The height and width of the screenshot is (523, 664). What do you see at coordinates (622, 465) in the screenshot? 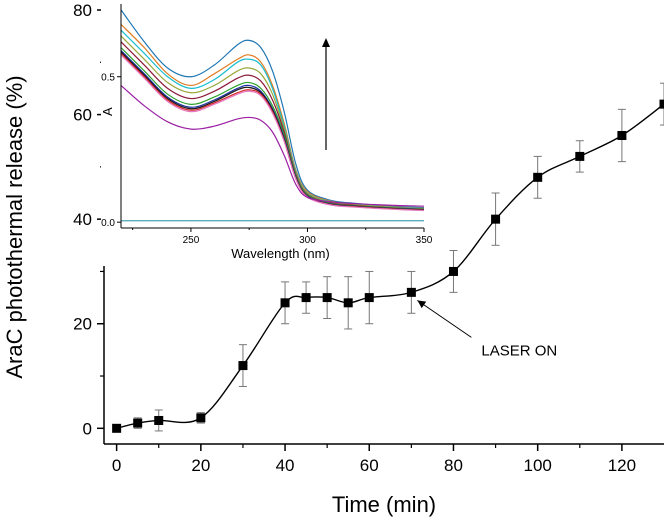
I see `x-tick-label: 120` at bounding box center [622, 465].